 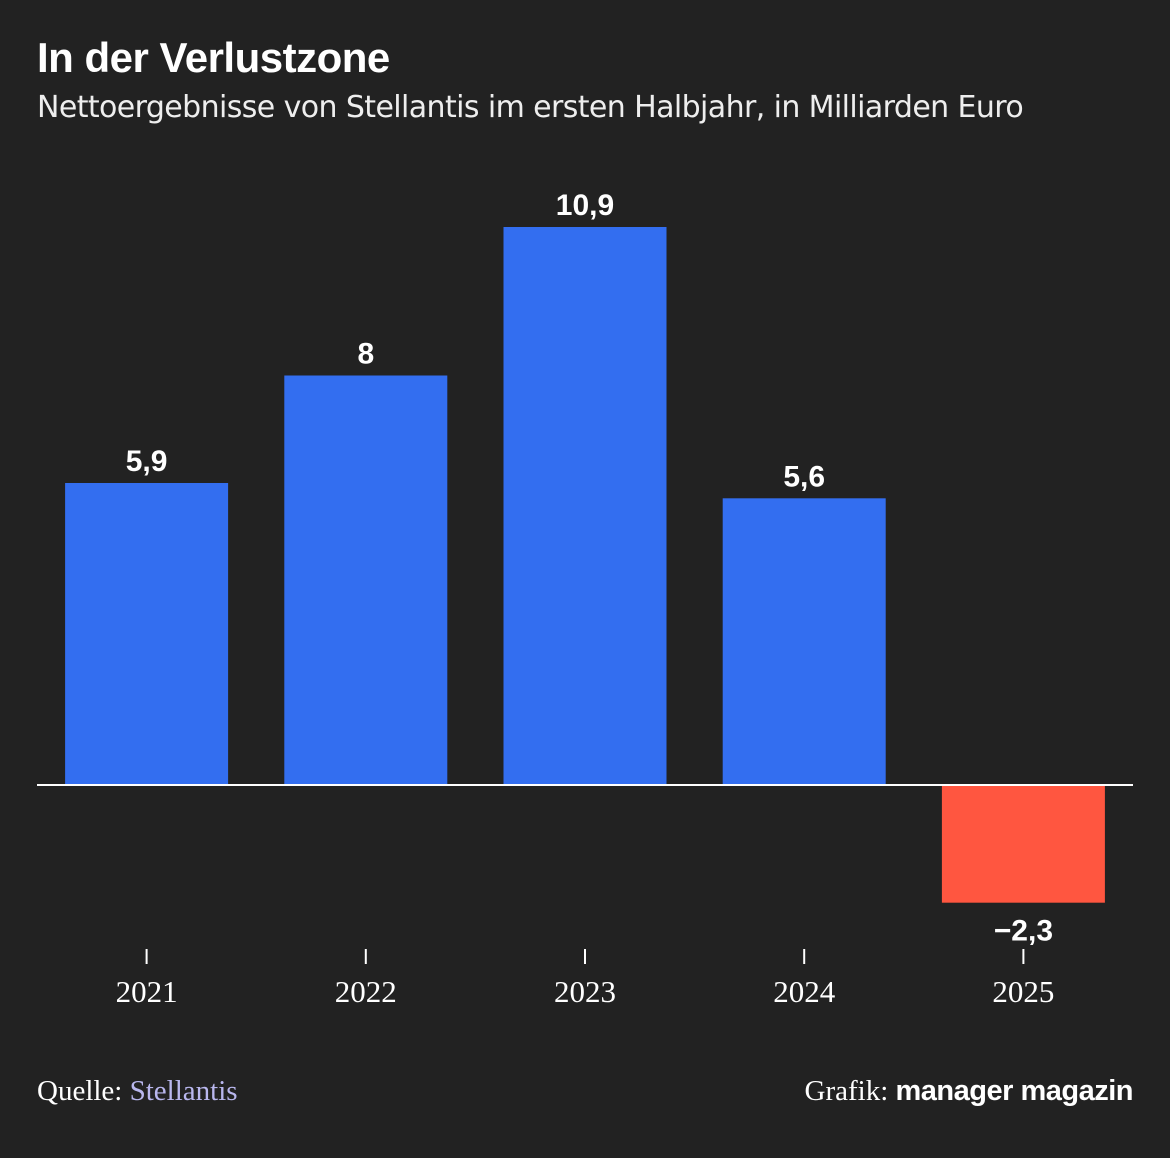 What do you see at coordinates (183, 1091) in the screenshot?
I see `source-name: Stellantis` at bounding box center [183, 1091].